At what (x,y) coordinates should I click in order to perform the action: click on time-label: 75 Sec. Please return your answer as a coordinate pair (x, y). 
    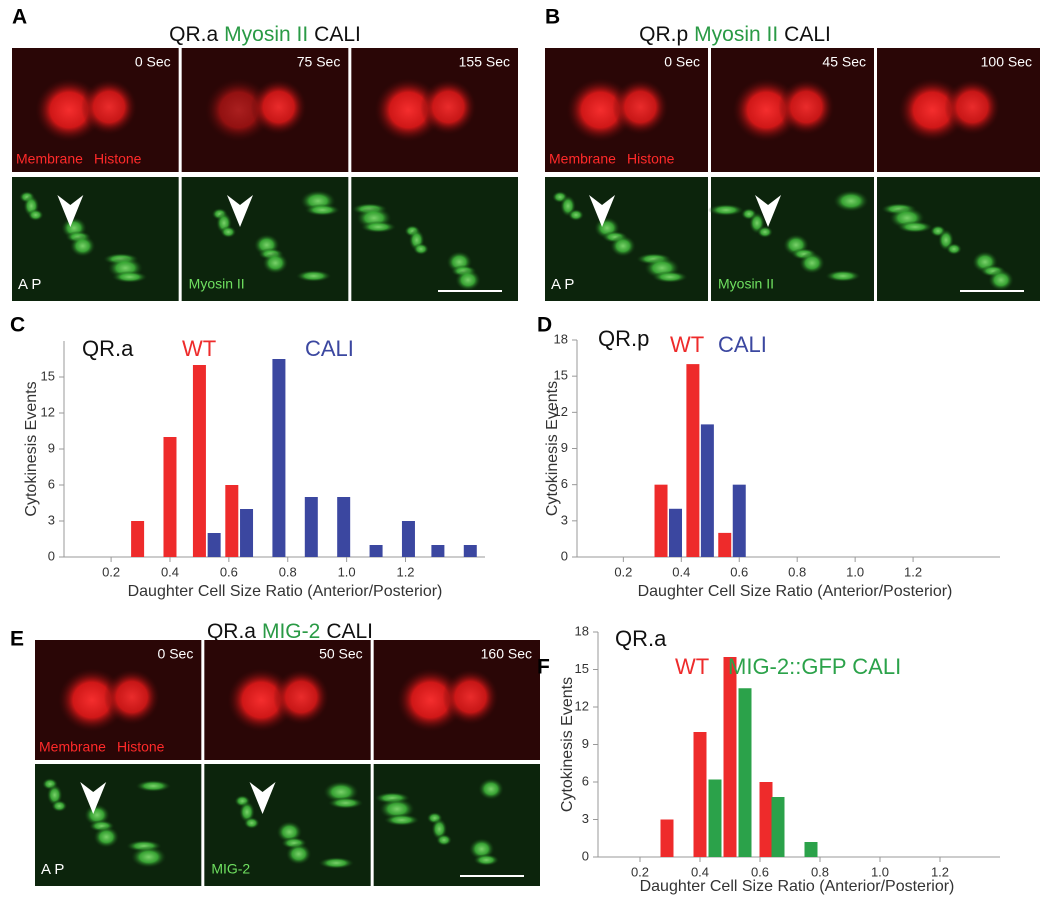
    Looking at the image, I should click on (319, 62).